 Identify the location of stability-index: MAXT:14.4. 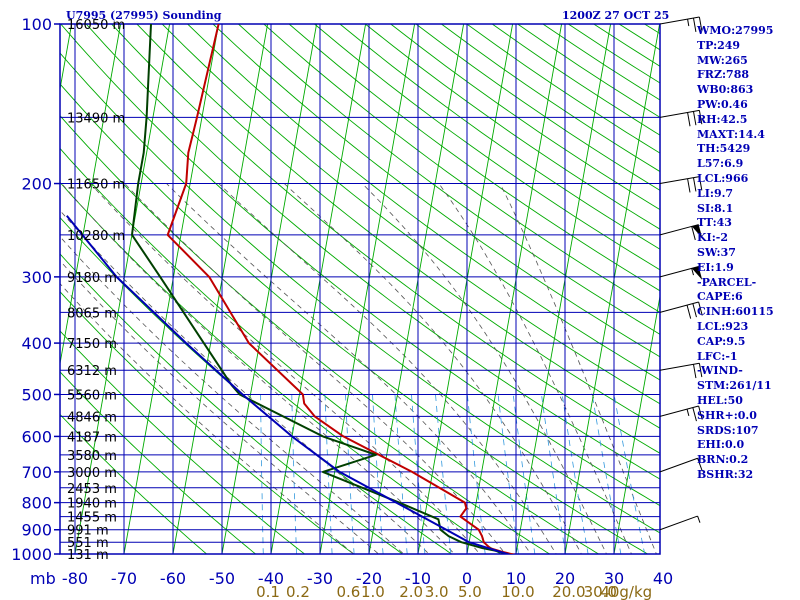
(731, 134).